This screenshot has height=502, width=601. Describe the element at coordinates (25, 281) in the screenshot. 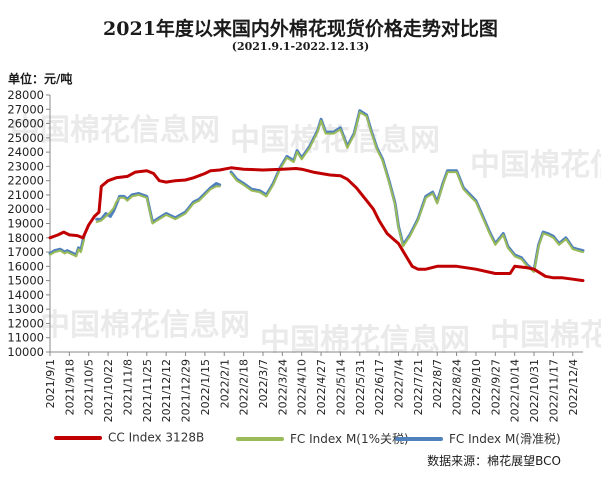

I see `y-tick-label: 15000` at that location.